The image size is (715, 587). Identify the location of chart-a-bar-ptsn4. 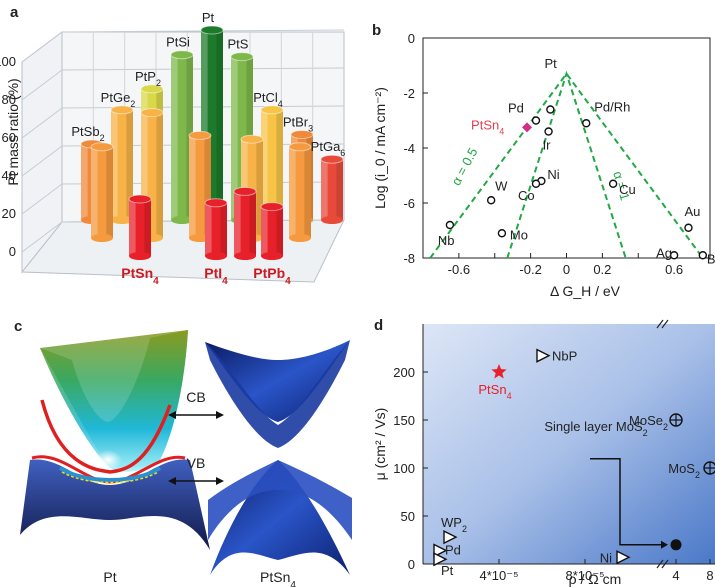
(140, 227).